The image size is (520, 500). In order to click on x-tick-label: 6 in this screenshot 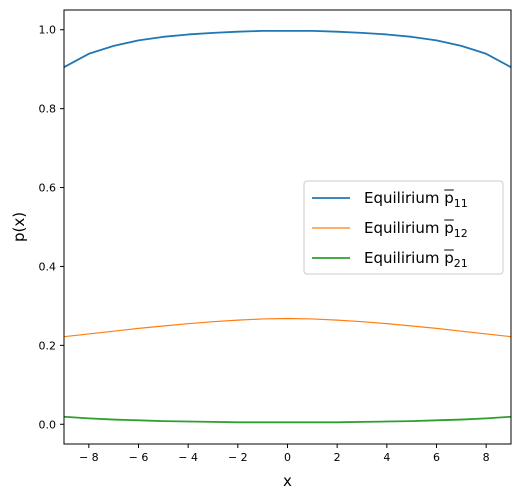, I will do `click(436, 457)`.